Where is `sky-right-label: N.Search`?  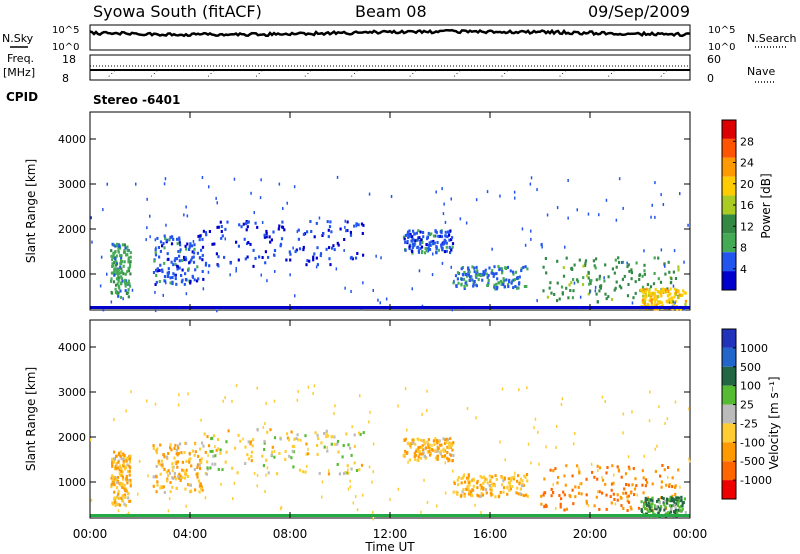
sky-right-label: N.Search is located at coordinates (772, 38).